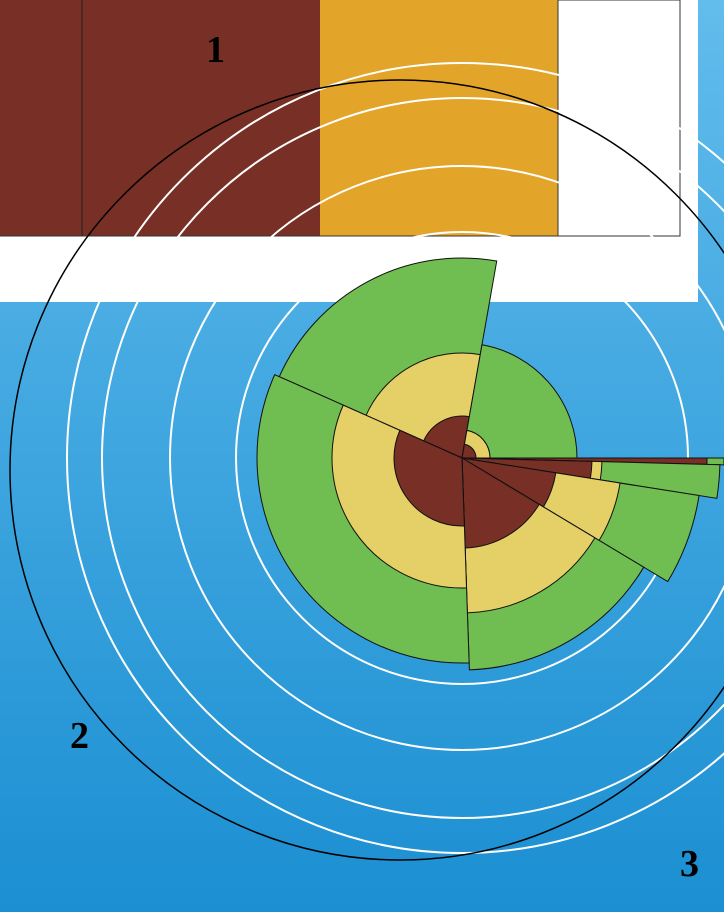 This screenshot has width=724, height=912. Describe the element at coordinates (160, 118) in the screenshot. I see `brown-column` at that location.